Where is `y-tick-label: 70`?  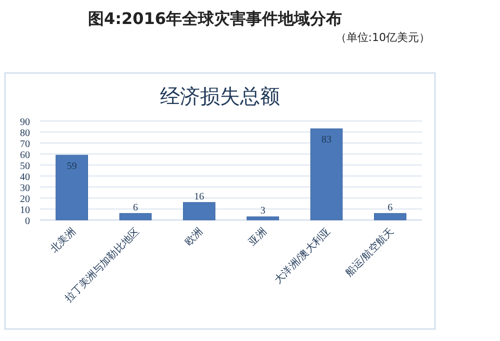
y-tick-label: 70 is located at coordinates (25, 144).